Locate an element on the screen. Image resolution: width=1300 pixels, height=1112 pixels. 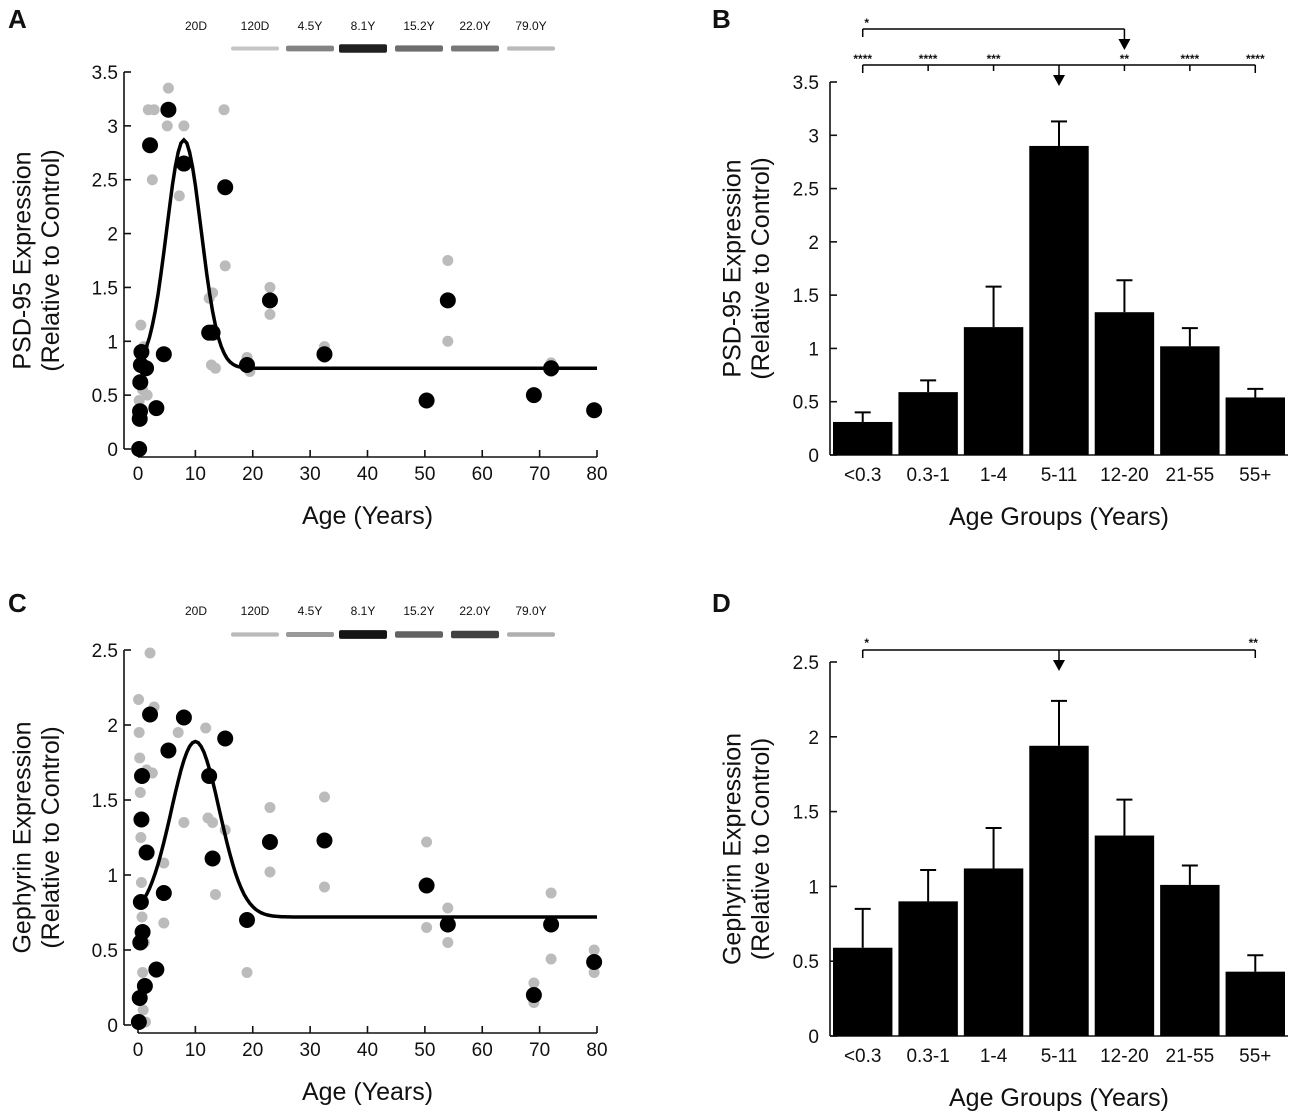
panel-c-y-tick-label: 2.5 is located at coordinates (105, 651).